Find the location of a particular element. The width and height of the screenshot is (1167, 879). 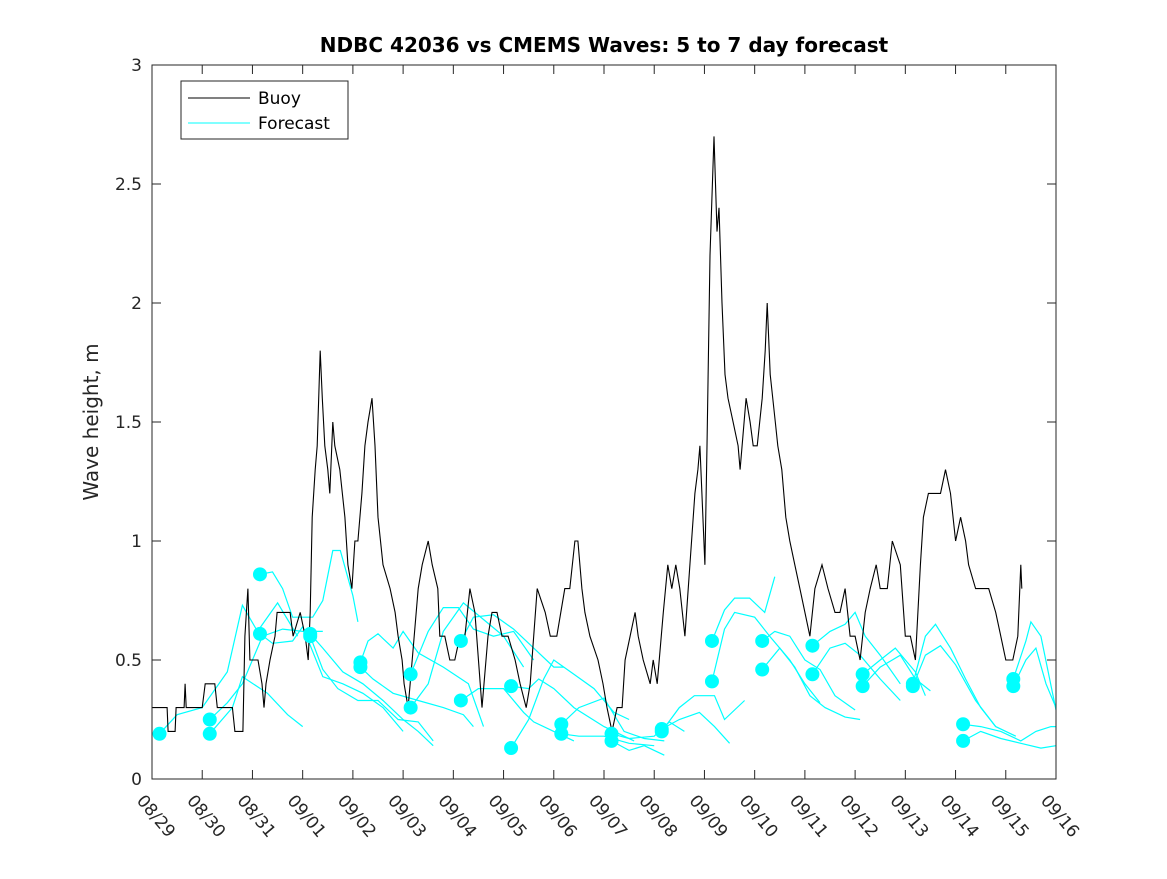

y-tick-label: 2 is located at coordinates (136, 304).